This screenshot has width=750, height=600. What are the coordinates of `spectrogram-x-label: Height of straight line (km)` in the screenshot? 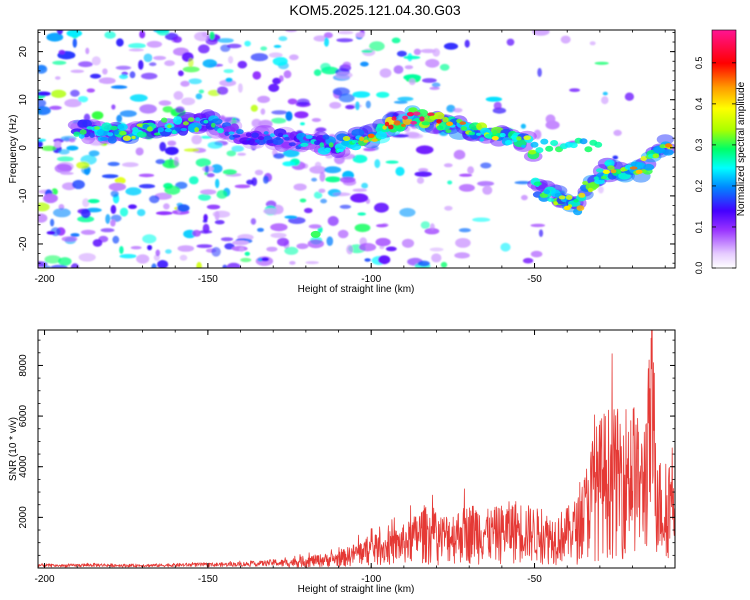 It's located at (356, 289).